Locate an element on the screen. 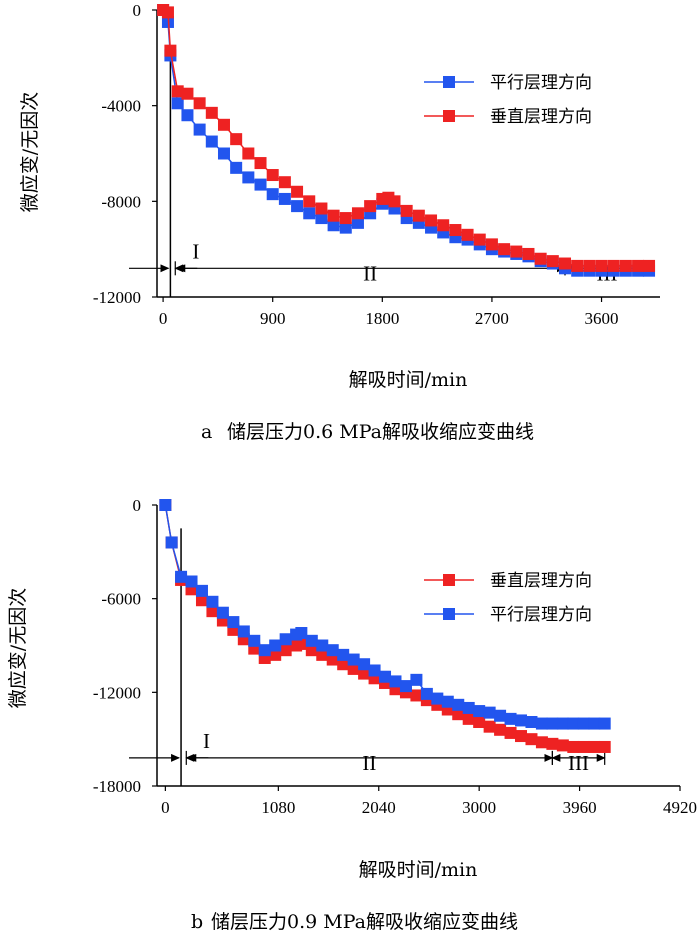 This screenshot has height=935, width=700. x-tick-label: 3000 is located at coordinates (479, 807).